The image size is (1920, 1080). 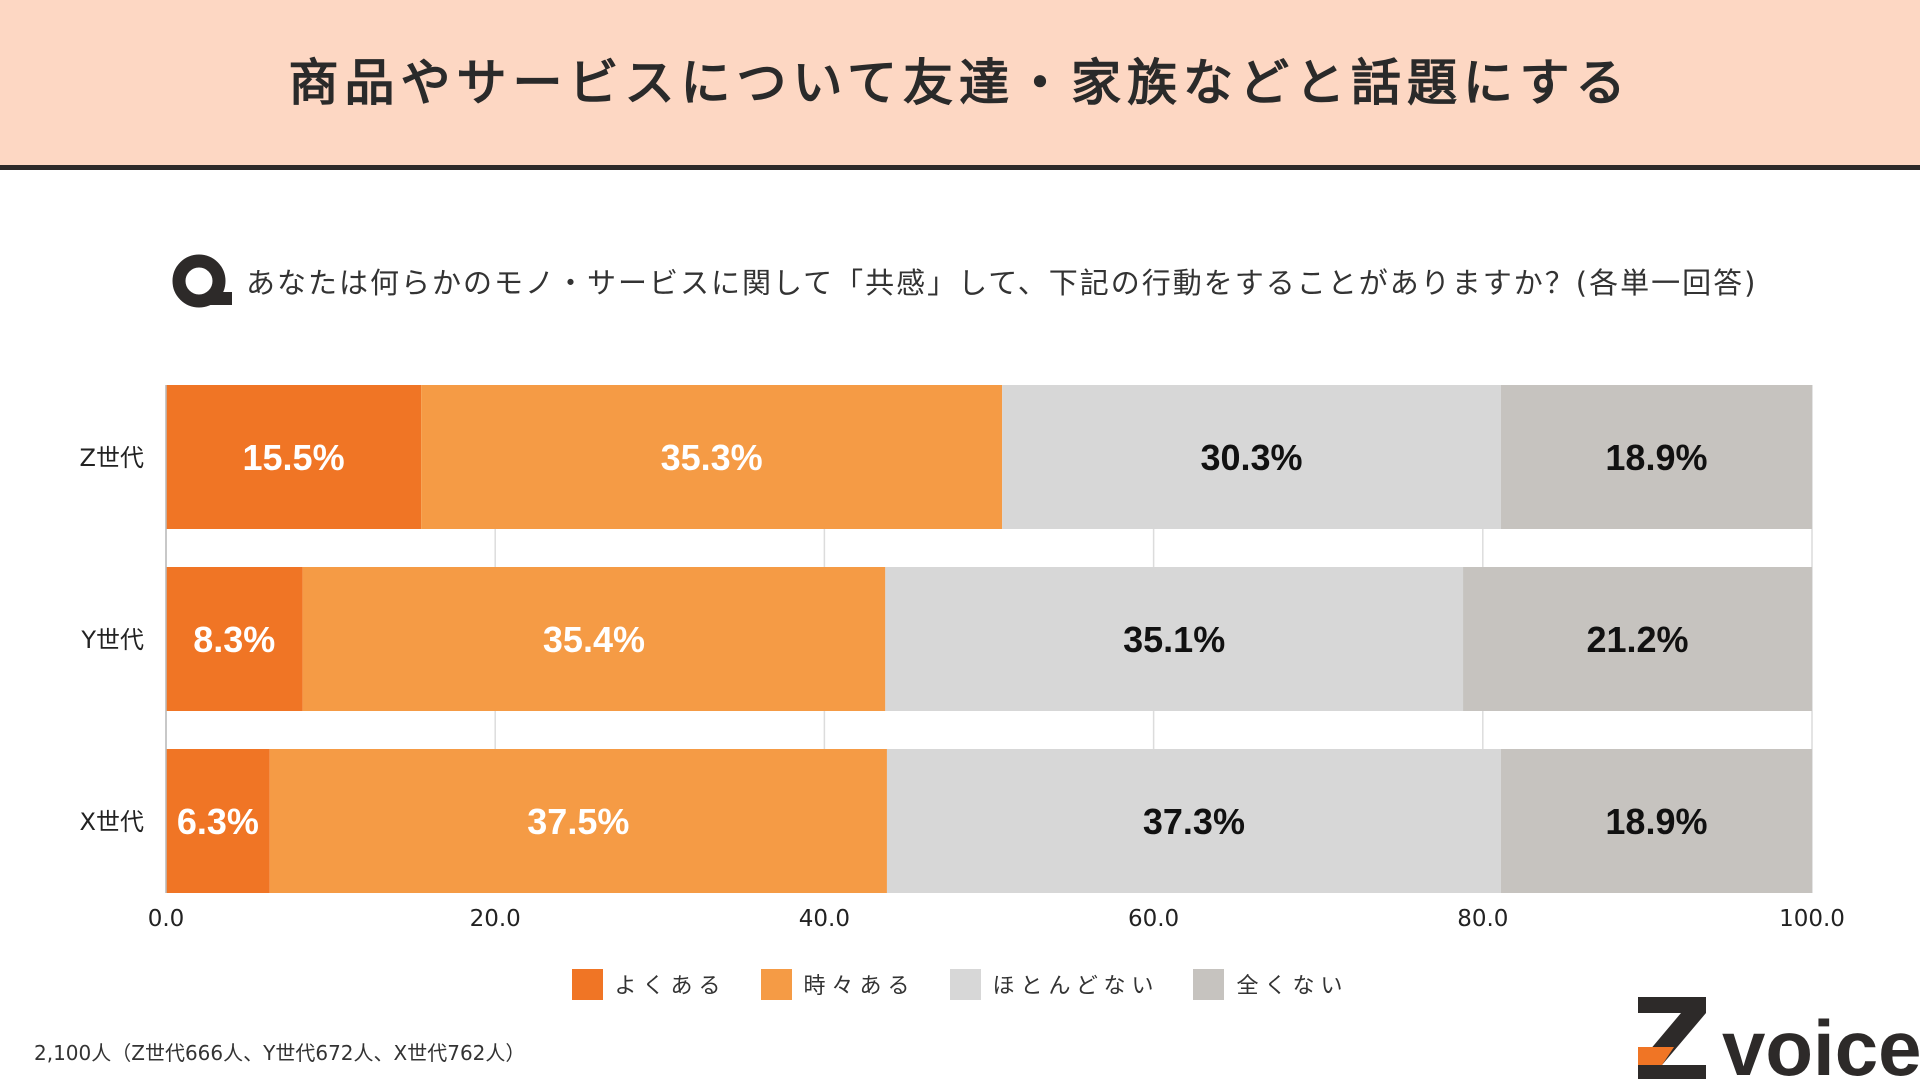 What do you see at coordinates (112, 640) in the screenshot?
I see `category-label: Y世代` at bounding box center [112, 640].